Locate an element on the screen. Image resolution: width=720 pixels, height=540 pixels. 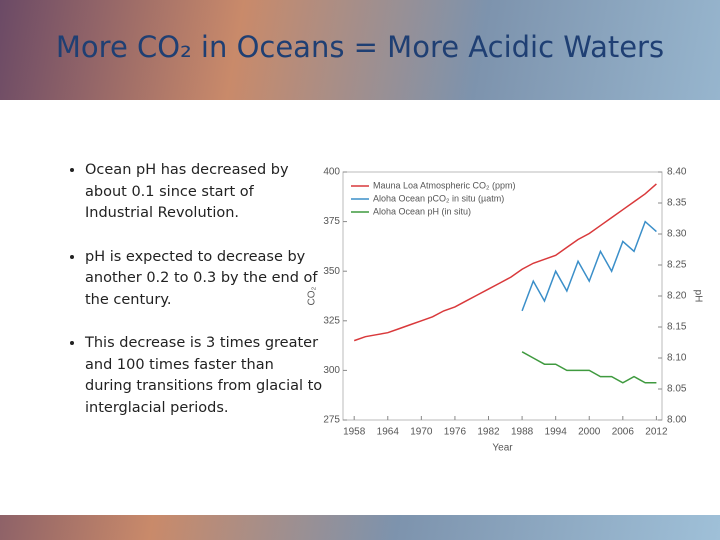
x-tick-label: 2012 is located at coordinates (656, 432).